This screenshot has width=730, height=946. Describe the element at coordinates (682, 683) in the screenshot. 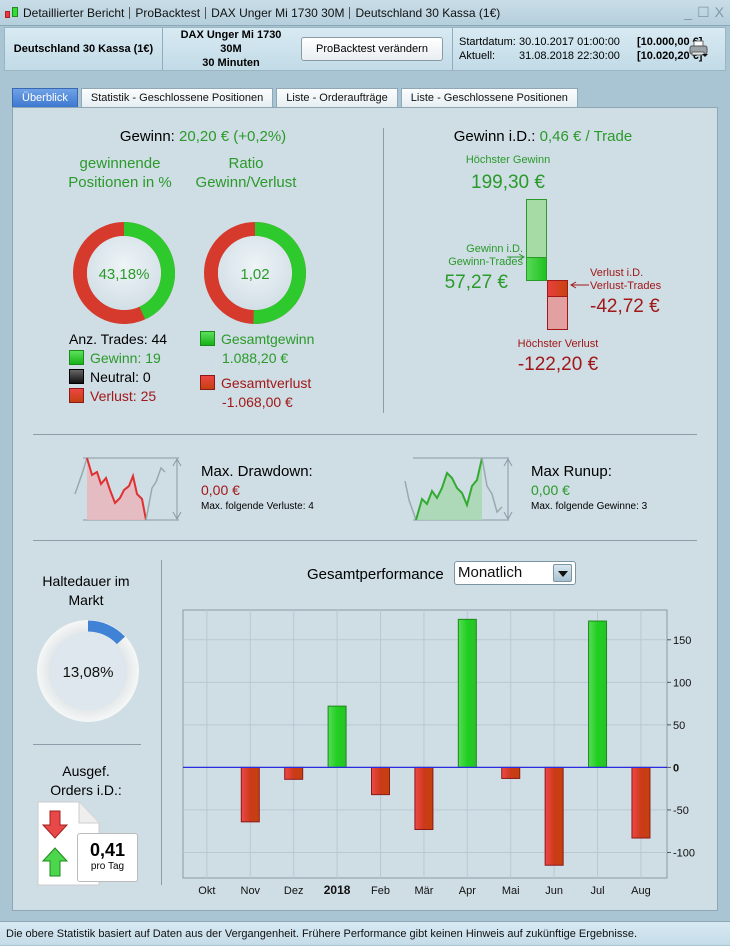

I see `y-tick-label: 100` at that location.